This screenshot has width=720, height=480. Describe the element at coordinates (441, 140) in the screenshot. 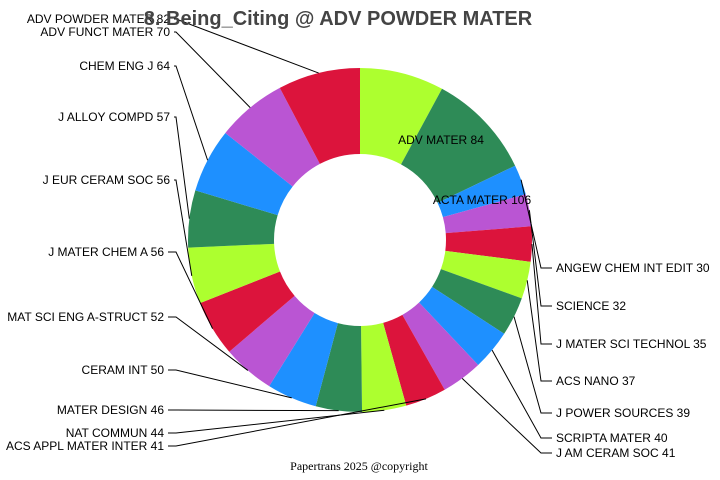

I see `slice-label: ADV MATER 84` at that location.